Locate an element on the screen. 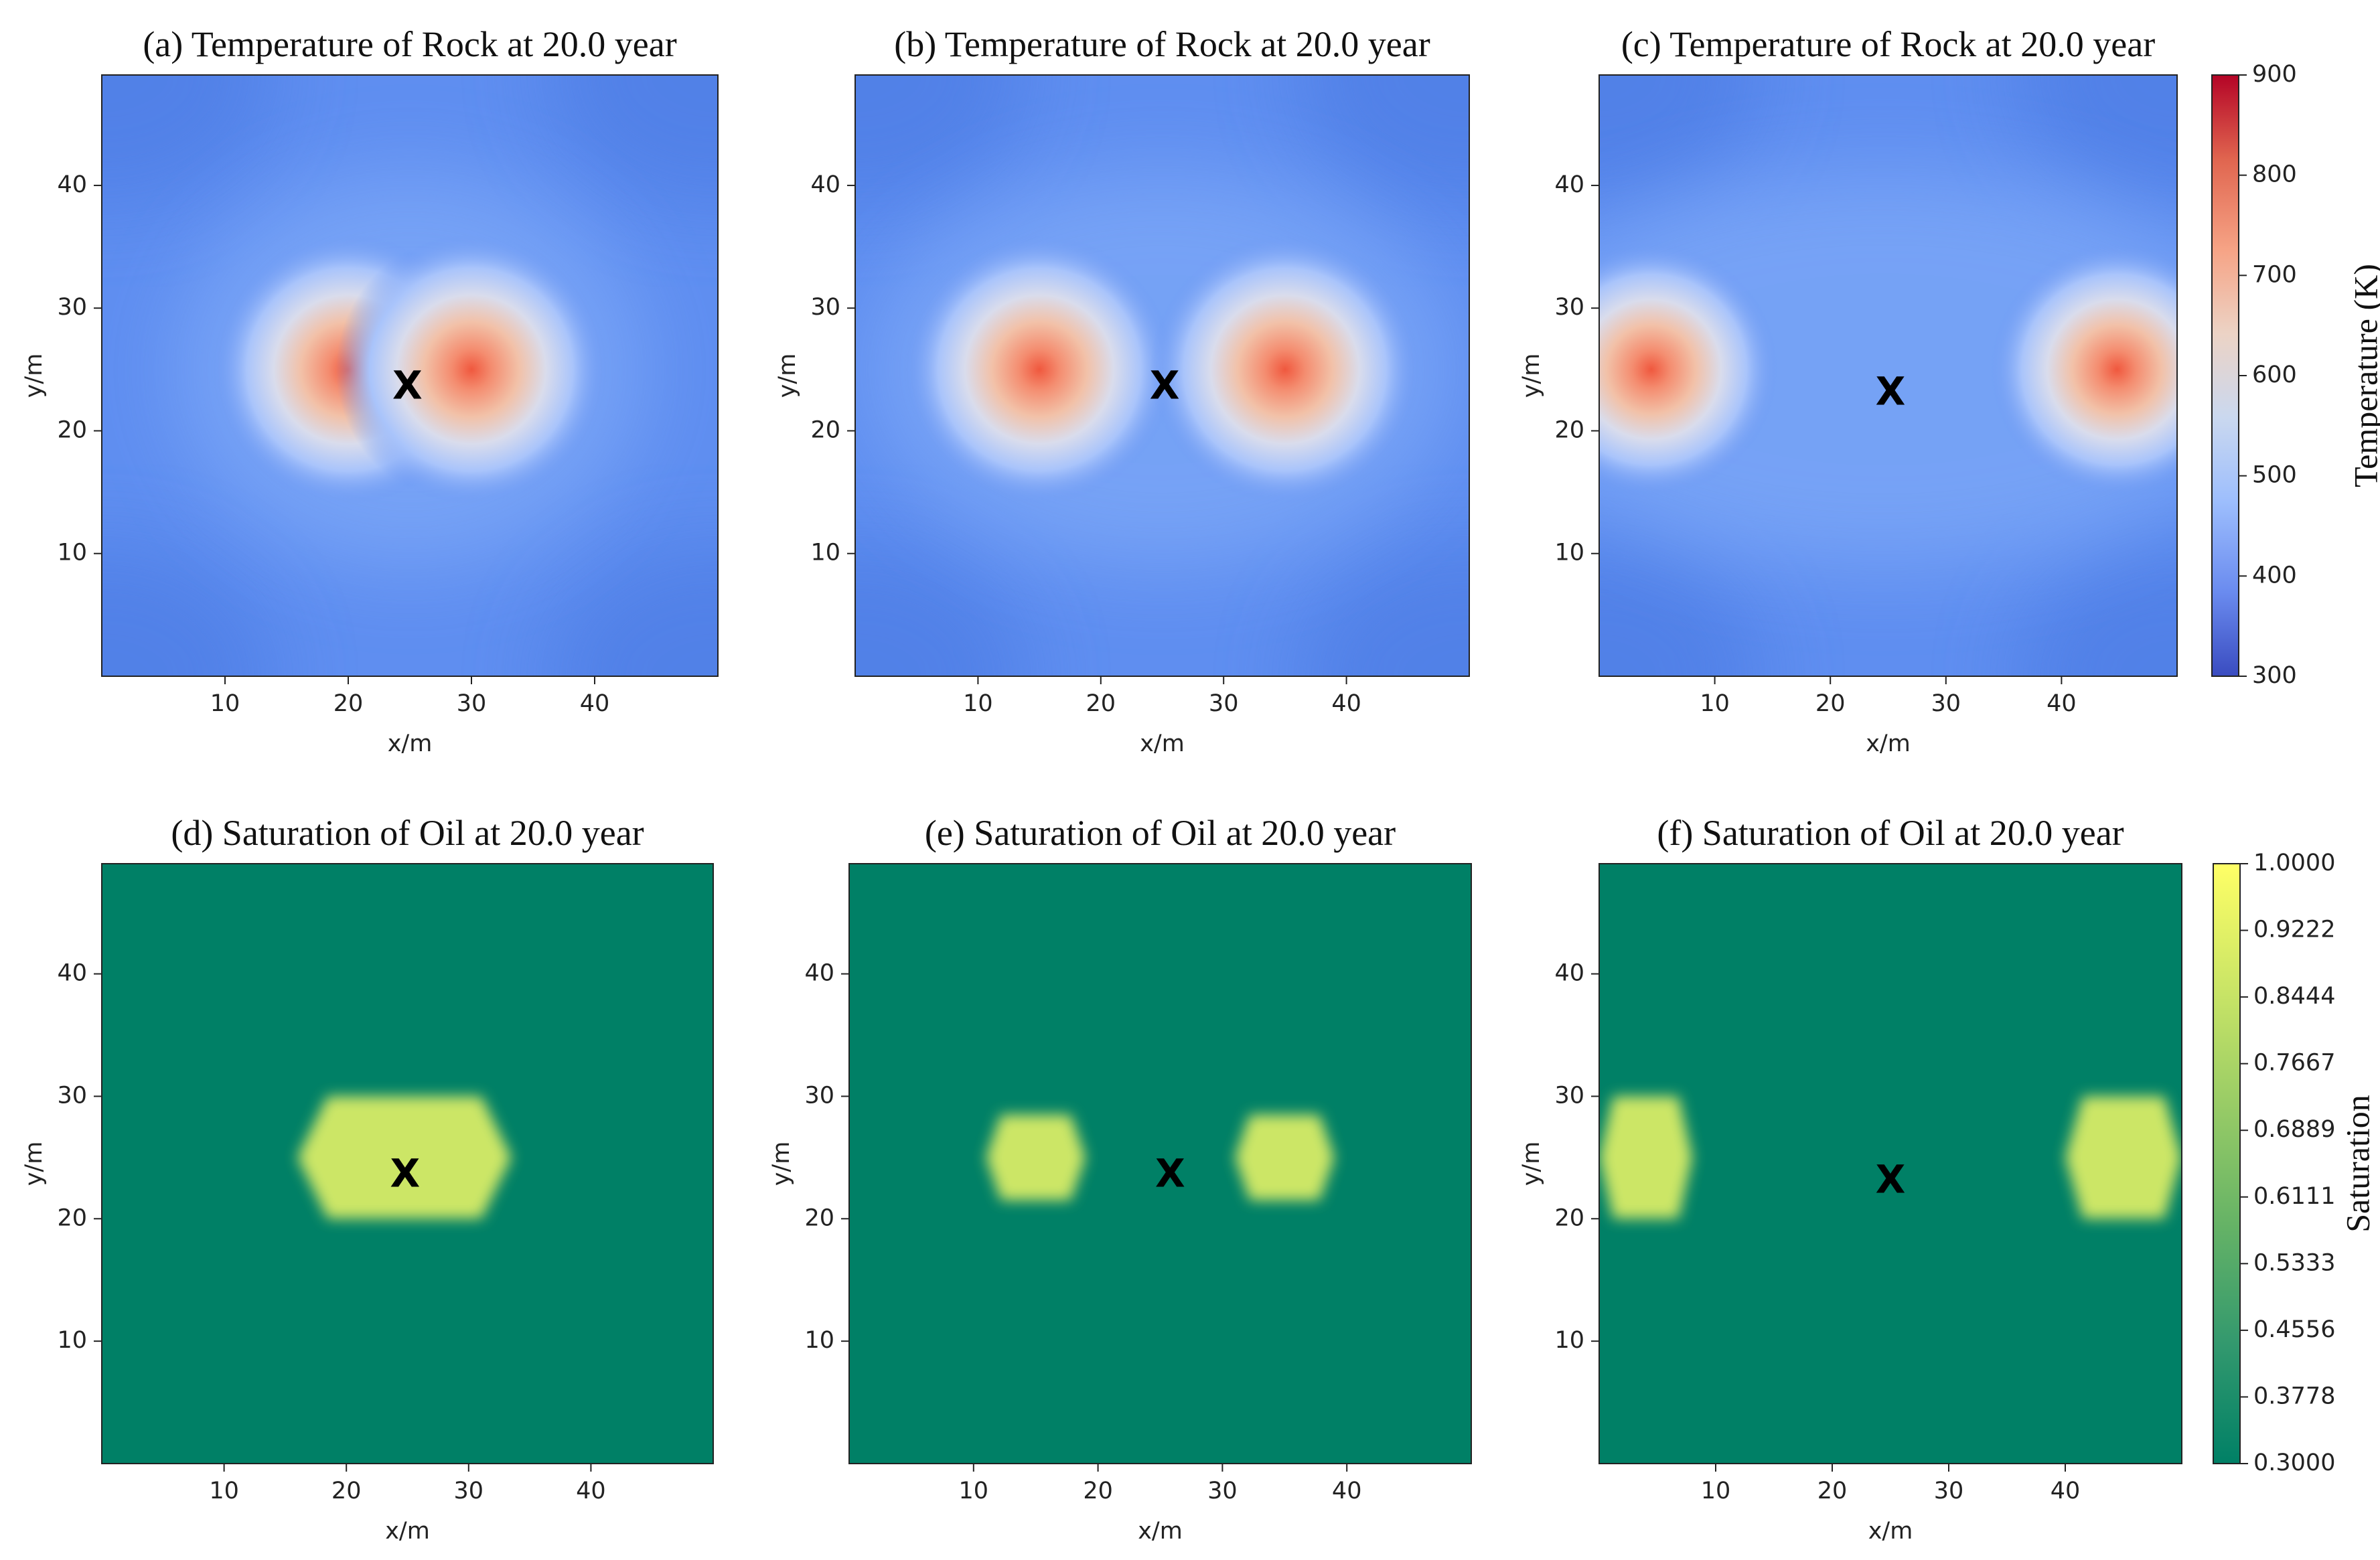 This screenshot has height=1560, width=2380. saturation-colorbar-tick-label: 0.6111 is located at coordinates (2294, 1196).